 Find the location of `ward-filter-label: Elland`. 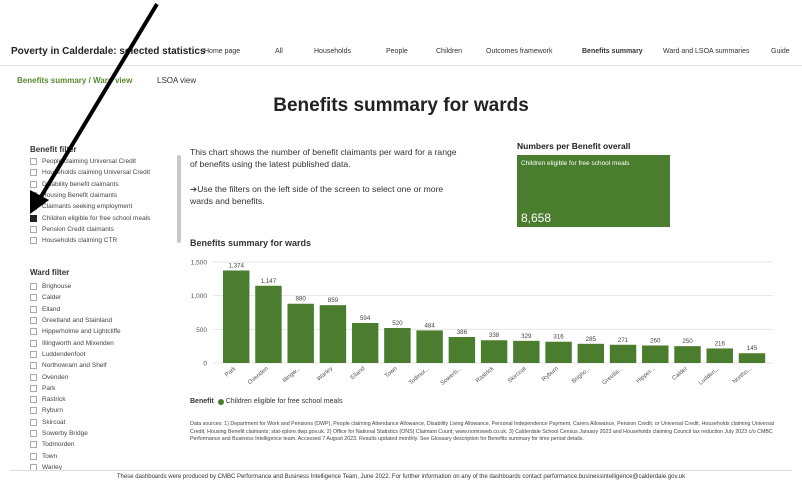

ward-filter-label: Elland is located at coordinates (51, 309).